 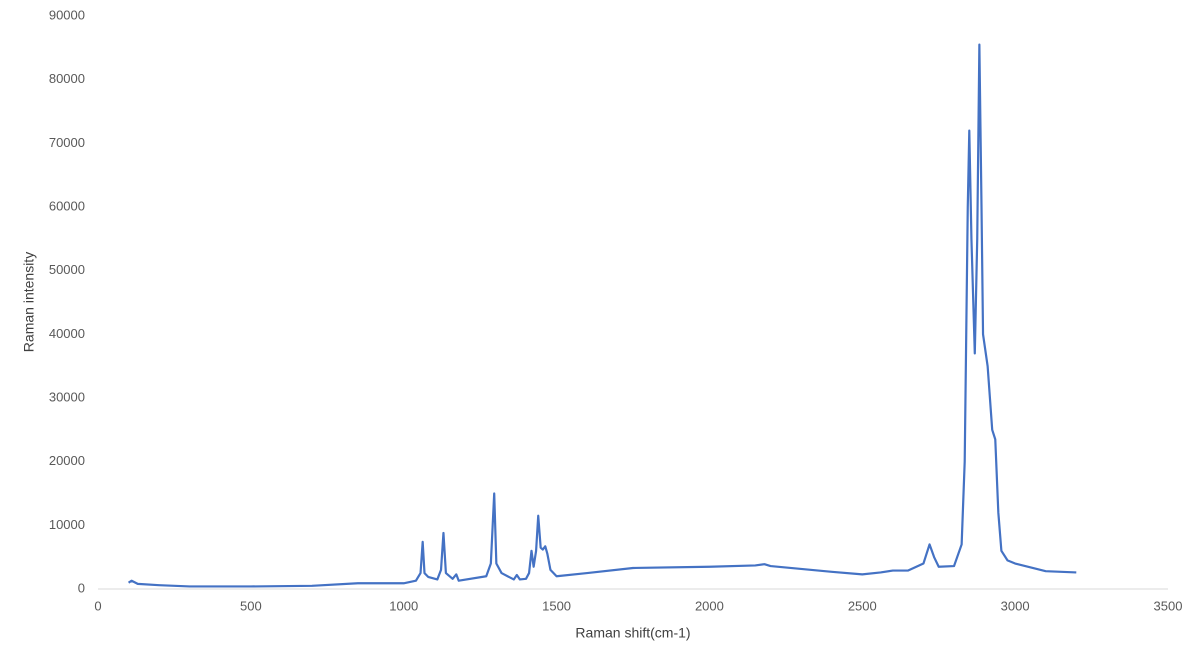 What do you see at coordinates (67, 460) in the screenshot?
I see `y-tick-label: 20000` at bounding box center [67, 460].